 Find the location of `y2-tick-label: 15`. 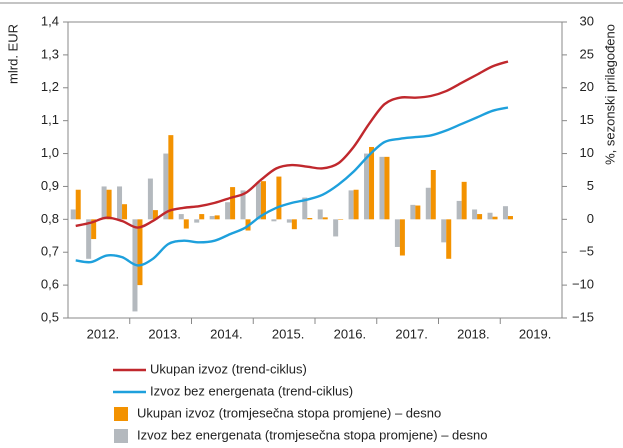

y2-tick-label: 15 is located at coordinates (587, 119).